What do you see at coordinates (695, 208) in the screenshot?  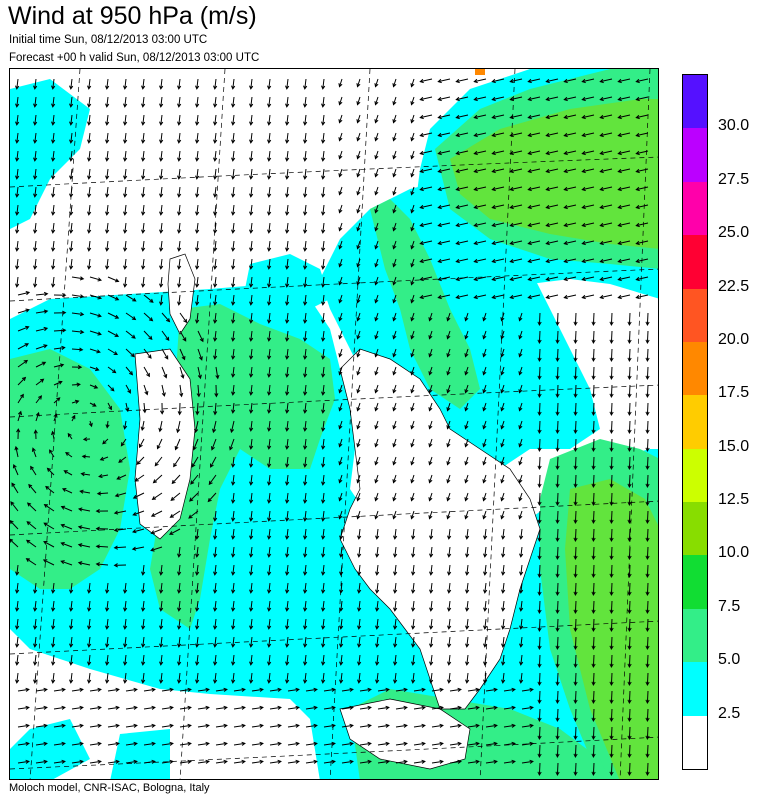 I see `colorbar-segment` at bounding box center [695, 208].